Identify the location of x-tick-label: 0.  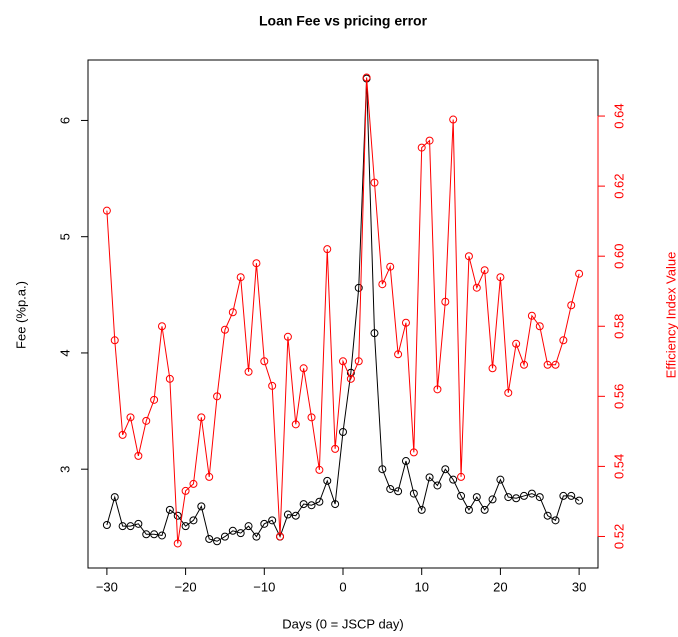
(342, 586).